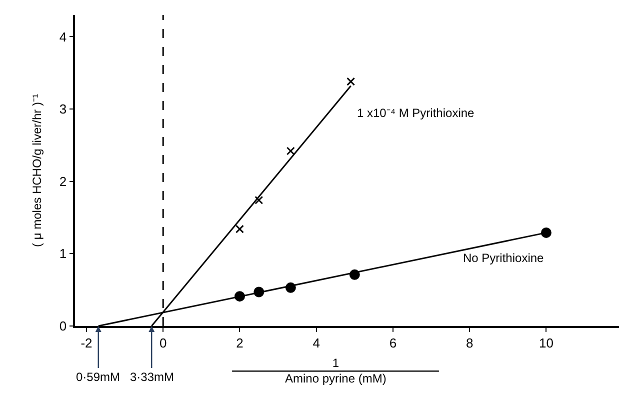 The height and width of the screenshot is (401, 629). Describe the element at coordinates (63, 109) in the screenshot. I see `y-tick-label: 3` at that location.